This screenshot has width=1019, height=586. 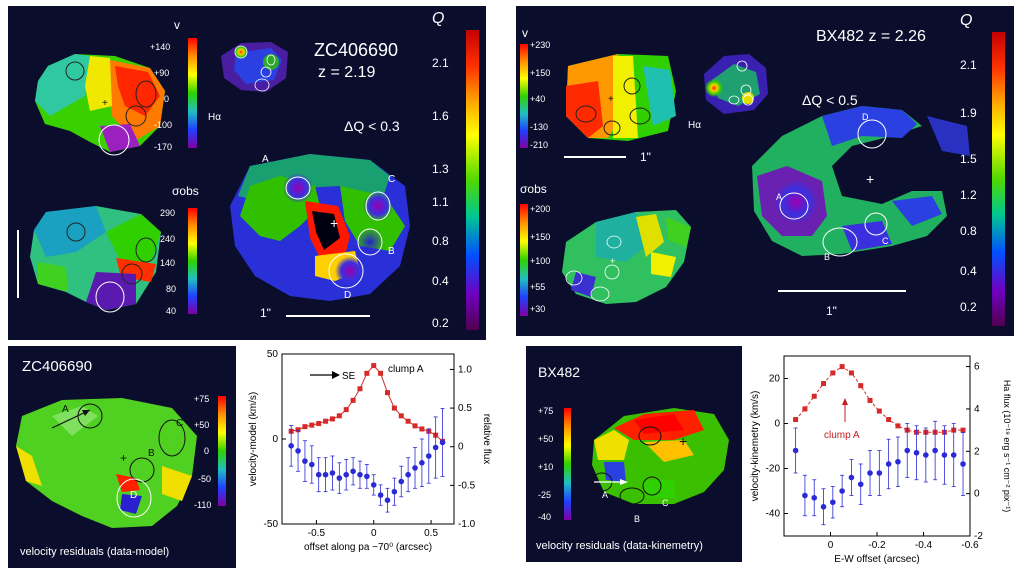 What do you see at coordinates (406, 369) in the screenshot?
I see `clump-a-annotation: clump A` at bounding box center [406, 369].